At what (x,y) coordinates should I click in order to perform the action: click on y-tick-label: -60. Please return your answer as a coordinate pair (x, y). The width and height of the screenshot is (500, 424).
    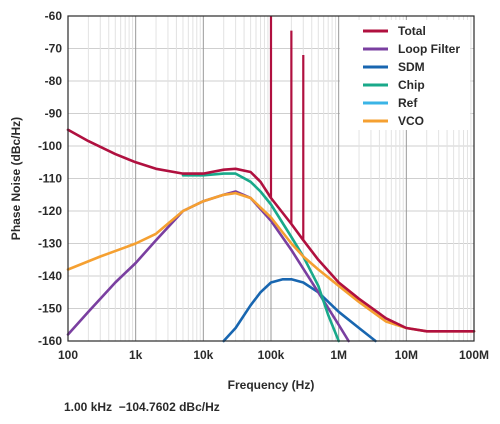
    Looking at the image, I should click on (54, 16).